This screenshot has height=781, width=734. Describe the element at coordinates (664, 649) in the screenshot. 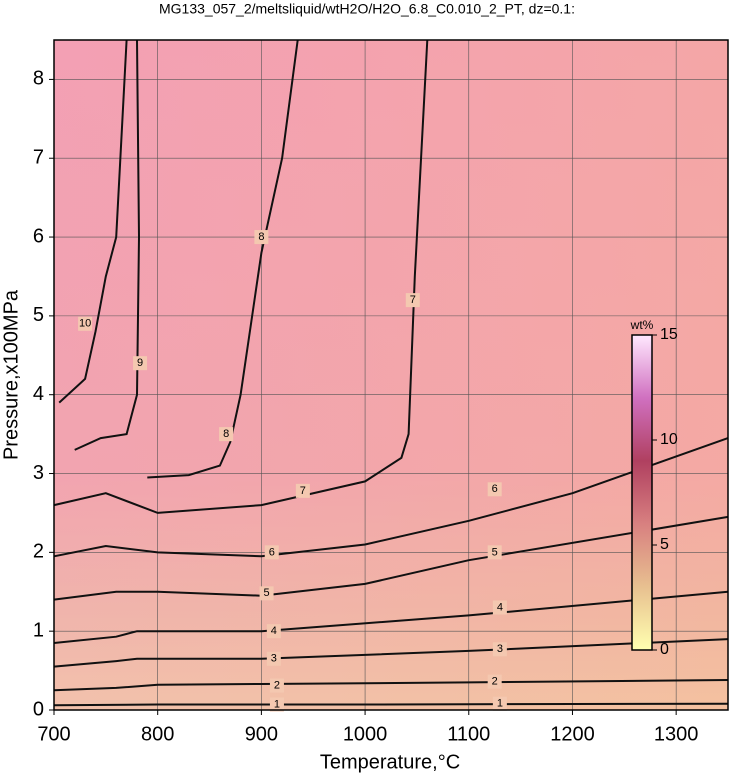

I see `colorbar-tick-label: 0` at that location.